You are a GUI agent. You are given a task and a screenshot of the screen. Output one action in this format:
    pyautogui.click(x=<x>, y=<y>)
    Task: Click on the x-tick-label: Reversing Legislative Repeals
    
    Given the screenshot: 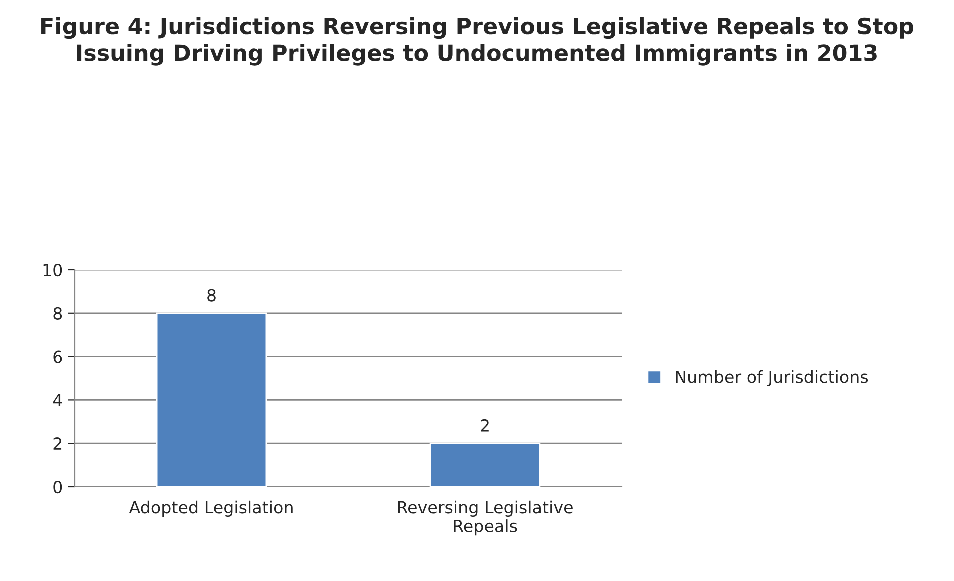 What is the action you would take?
    pyautogui.click(x=485, y=518)
    